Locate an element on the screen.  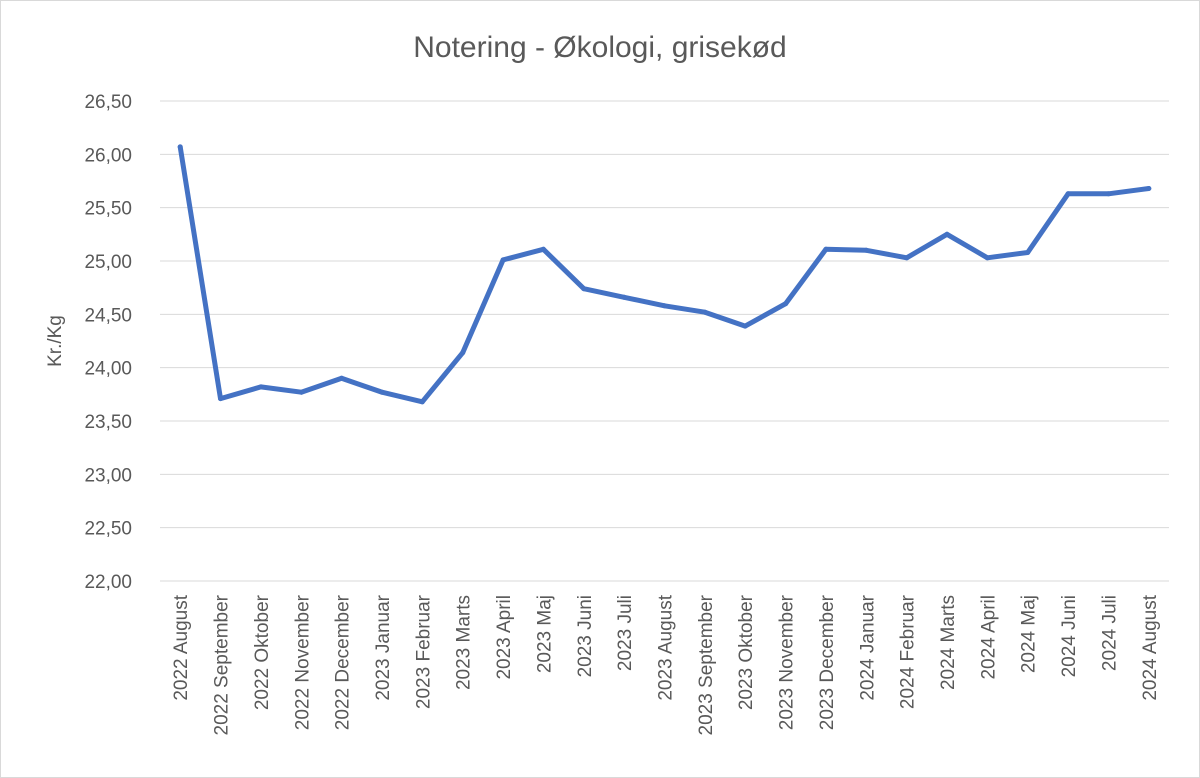
x-tick-label: 2023 Juni is located at coordinates (585, 636).